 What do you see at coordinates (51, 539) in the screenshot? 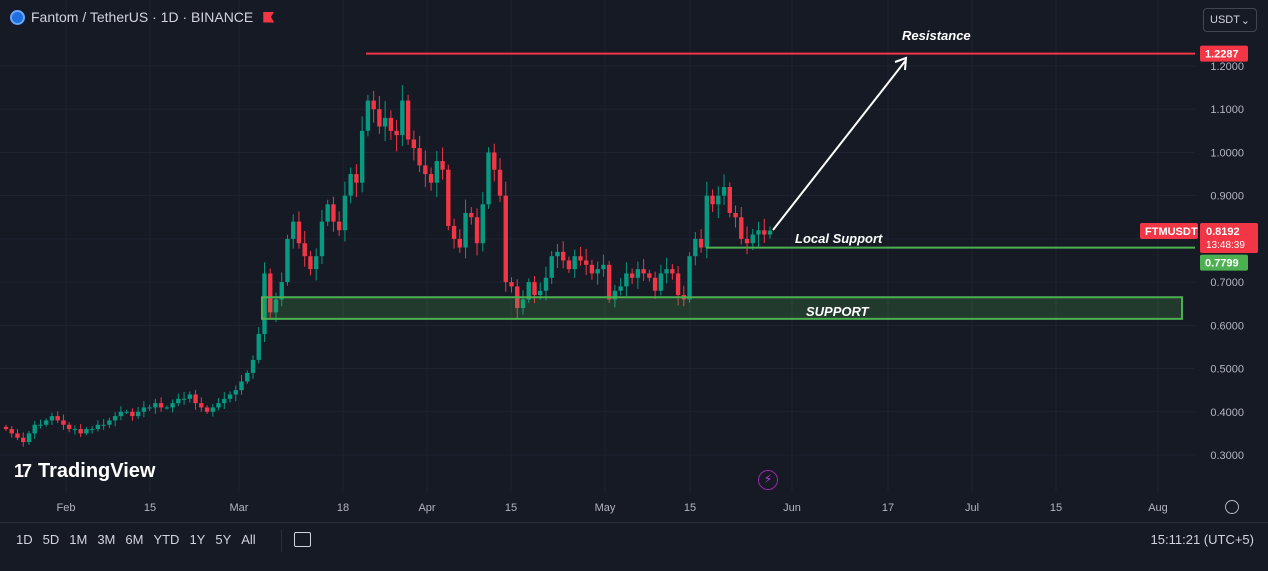
I see `range-5d: 5D` at bounding box center [51, 539].